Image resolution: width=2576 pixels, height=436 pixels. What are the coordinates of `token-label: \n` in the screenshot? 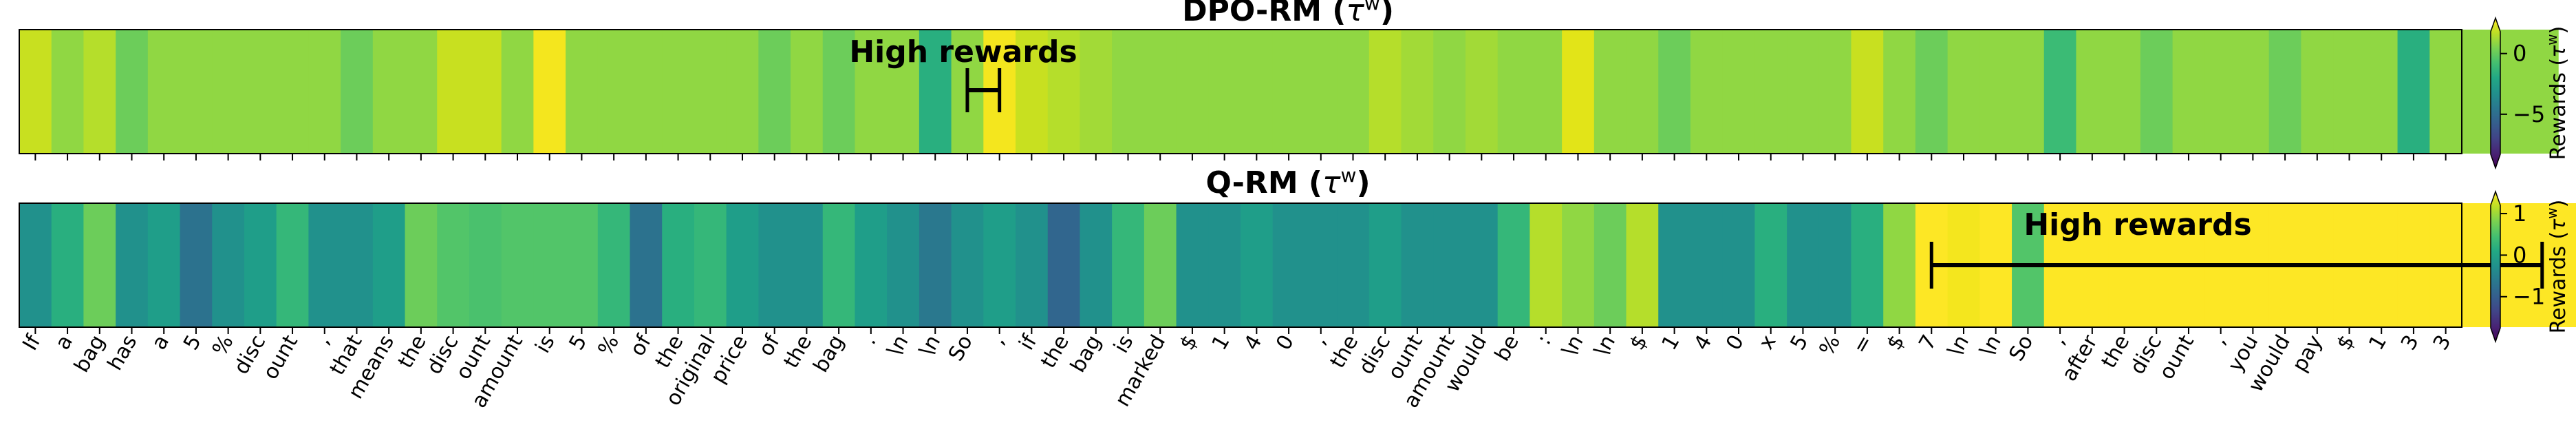 It's located at (1958, 346).